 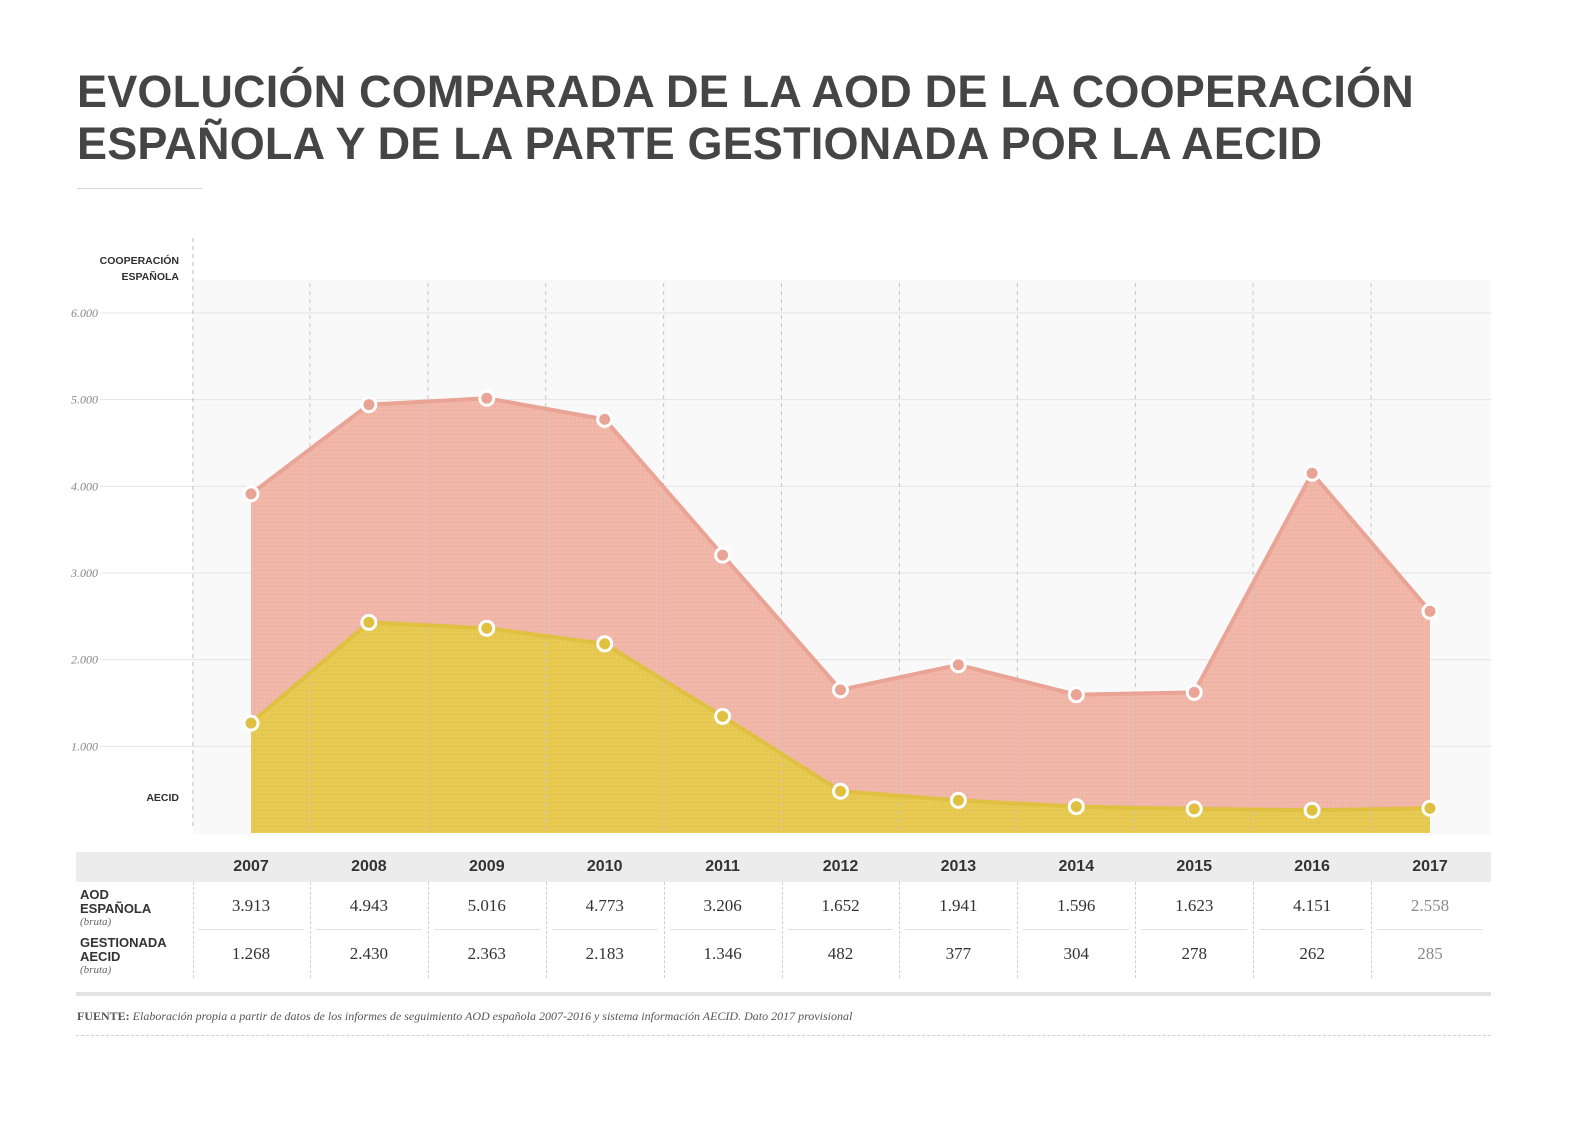 What do you see at coordinates (604, 953) in the screenshot?
I see `table-cell: 2.183` at bounding box center [604, 953].